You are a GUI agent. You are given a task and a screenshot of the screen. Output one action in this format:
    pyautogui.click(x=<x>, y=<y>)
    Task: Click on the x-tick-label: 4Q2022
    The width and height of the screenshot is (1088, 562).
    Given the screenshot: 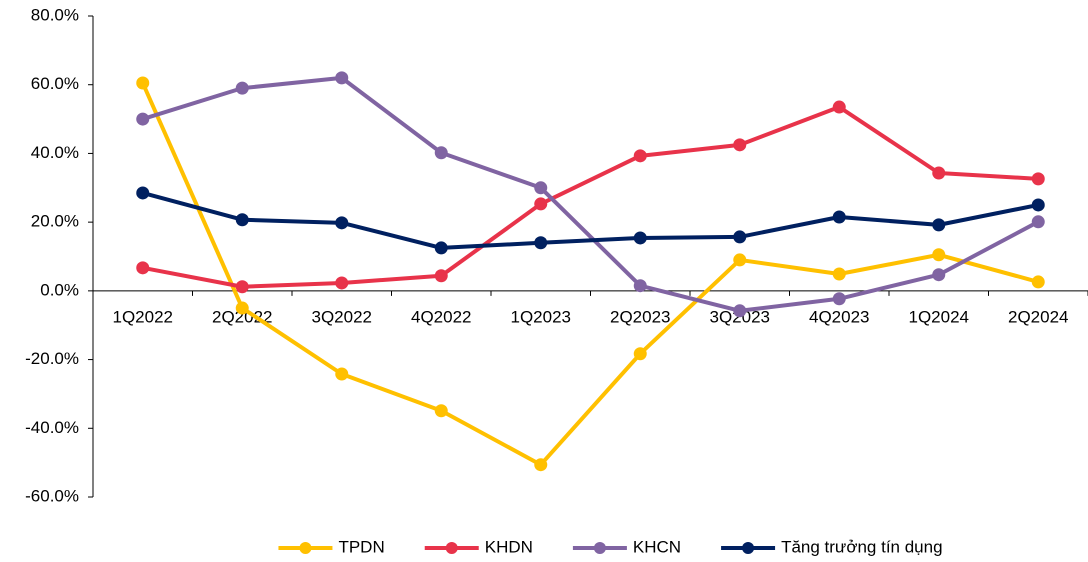 What is the action you would take?
    pyautogui.click(x=441, y=316)
    